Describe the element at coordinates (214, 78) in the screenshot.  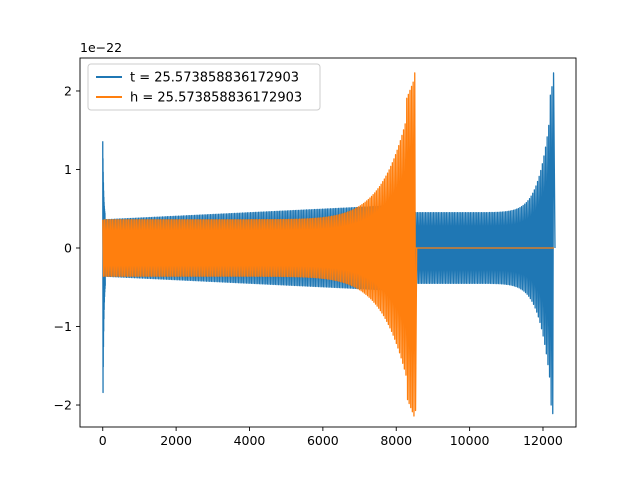
I see `legend-label: t = 25.573858836172903` at that location.